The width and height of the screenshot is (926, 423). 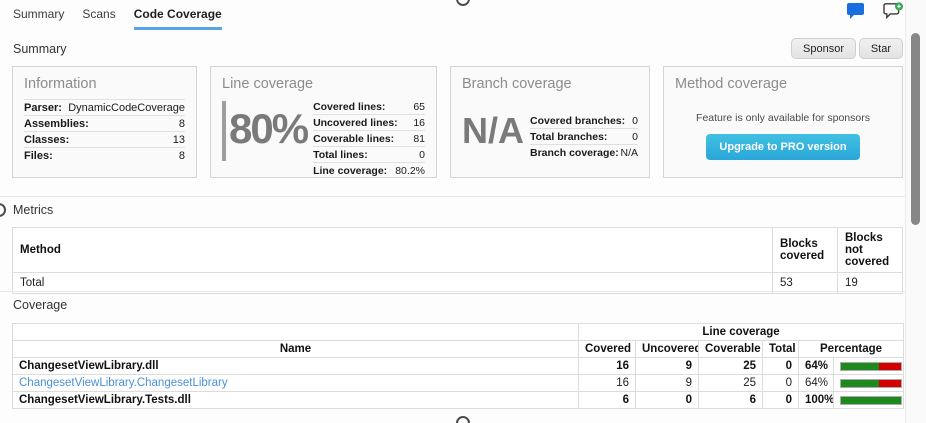 What do you see at coordinates (816, 400) in the screenshot?
I see `percentage-text: 100%` at bounding box center [816, 400].